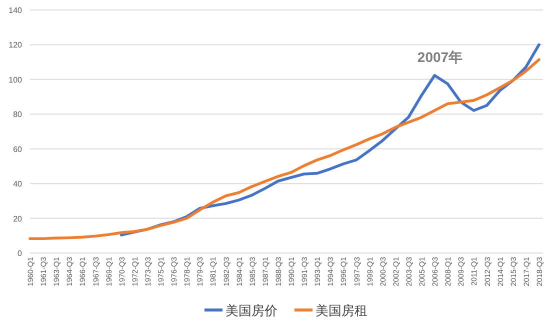 The width and height of the screenshot is (554, 332). I want to click on annotation: 2007年, so click(440, 57).